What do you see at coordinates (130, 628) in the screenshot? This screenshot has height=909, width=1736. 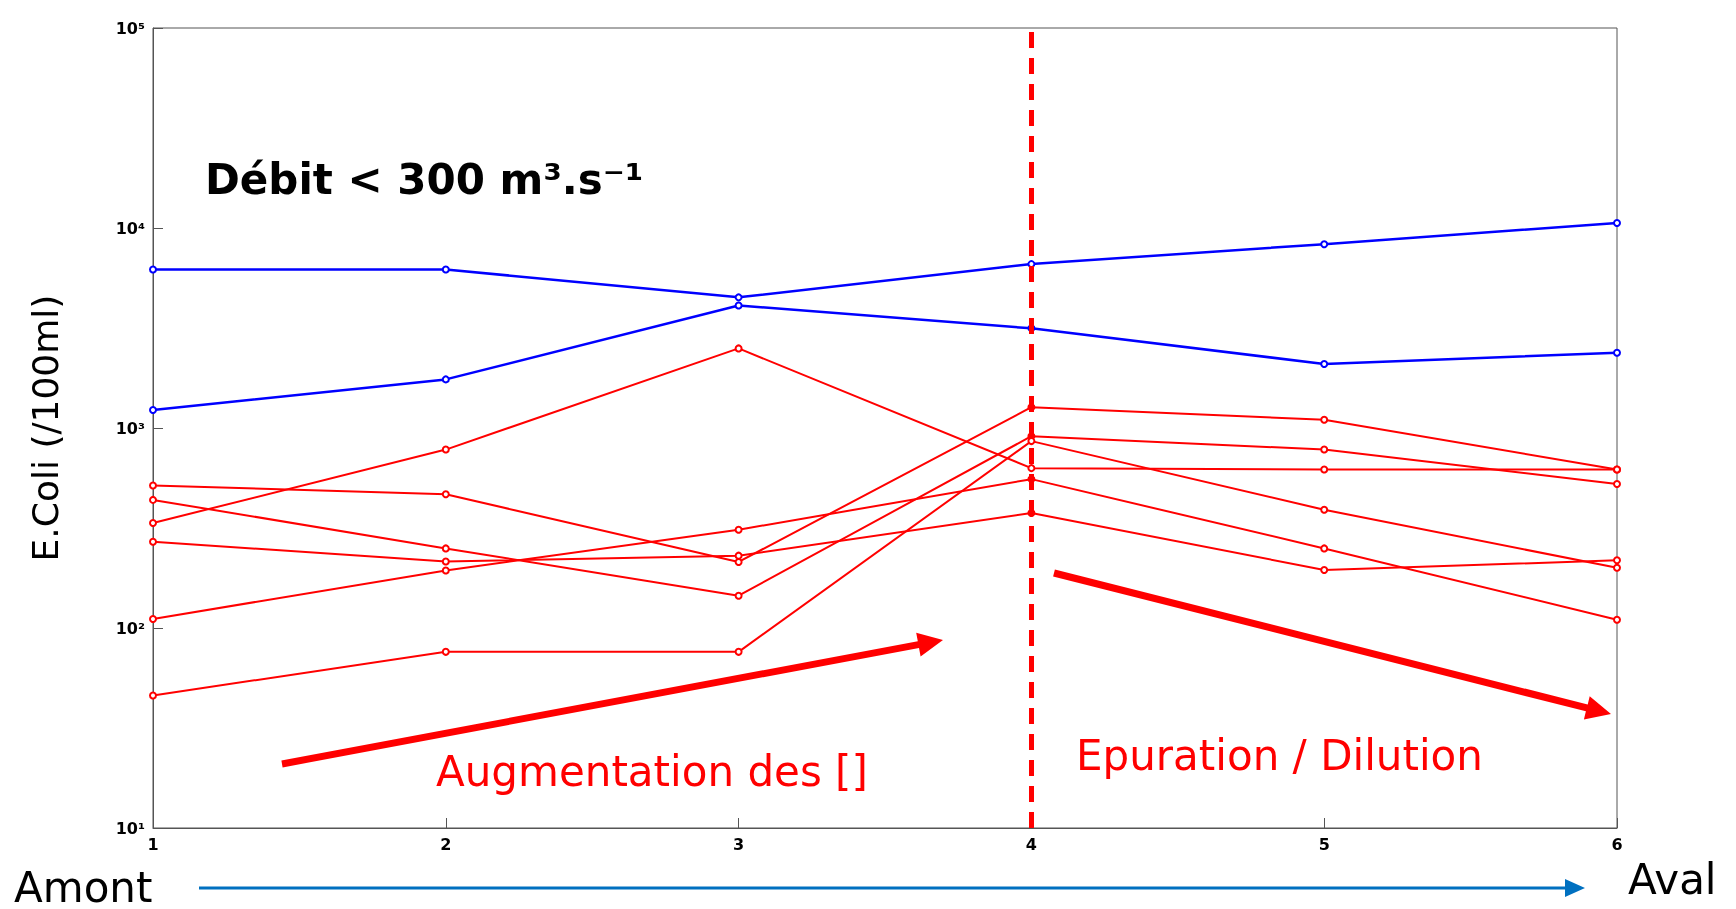 I see `y-tick-label: 10²` at bounding box center [130, 628].